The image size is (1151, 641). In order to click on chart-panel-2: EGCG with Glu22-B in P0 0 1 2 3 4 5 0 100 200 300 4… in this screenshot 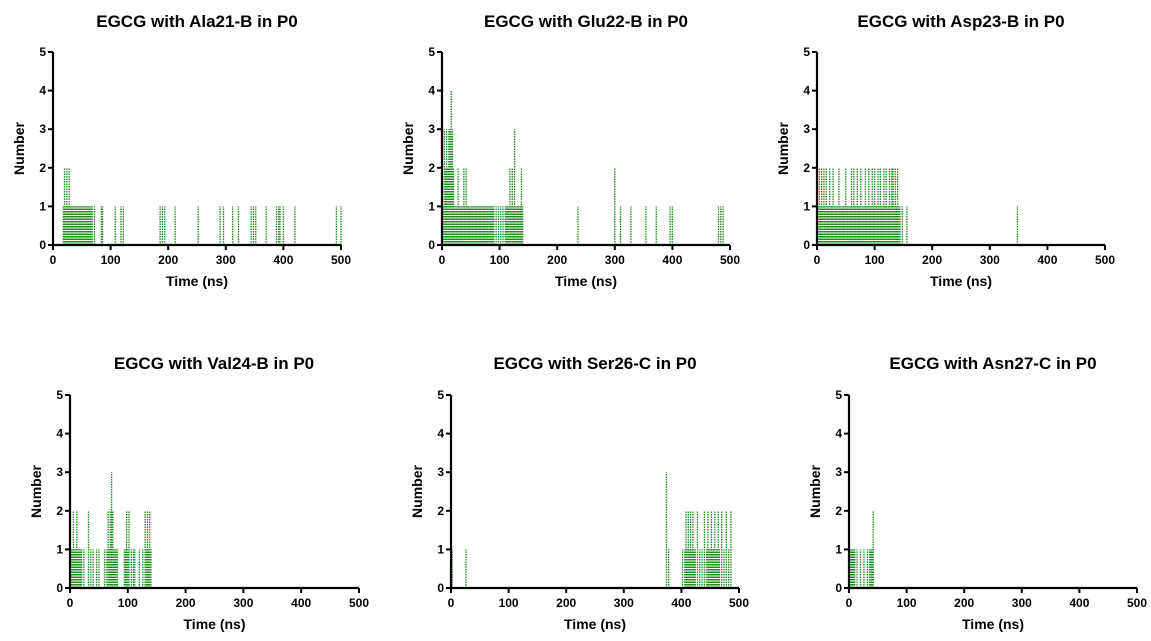, I will do `click(570, 150)`.